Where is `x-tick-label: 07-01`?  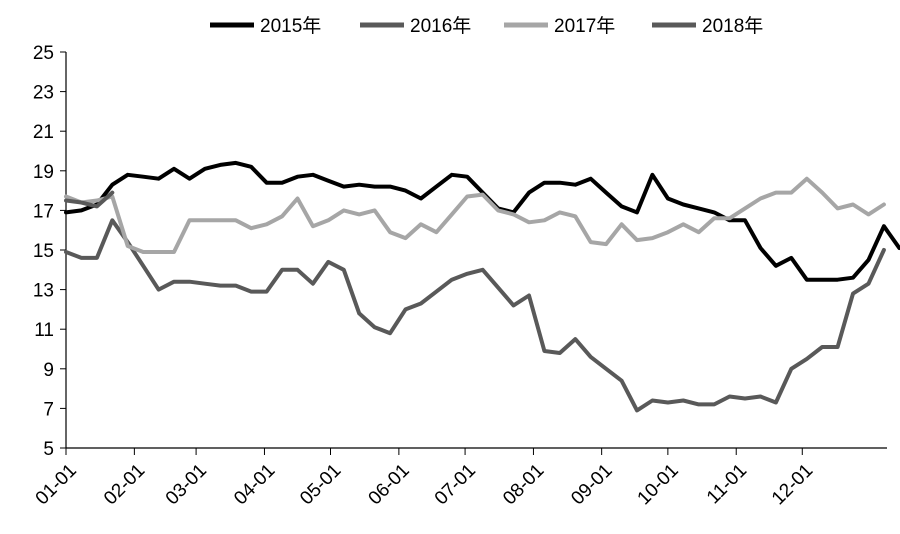 x-tick-label: 07-01 is located at coordinates (455, 484).